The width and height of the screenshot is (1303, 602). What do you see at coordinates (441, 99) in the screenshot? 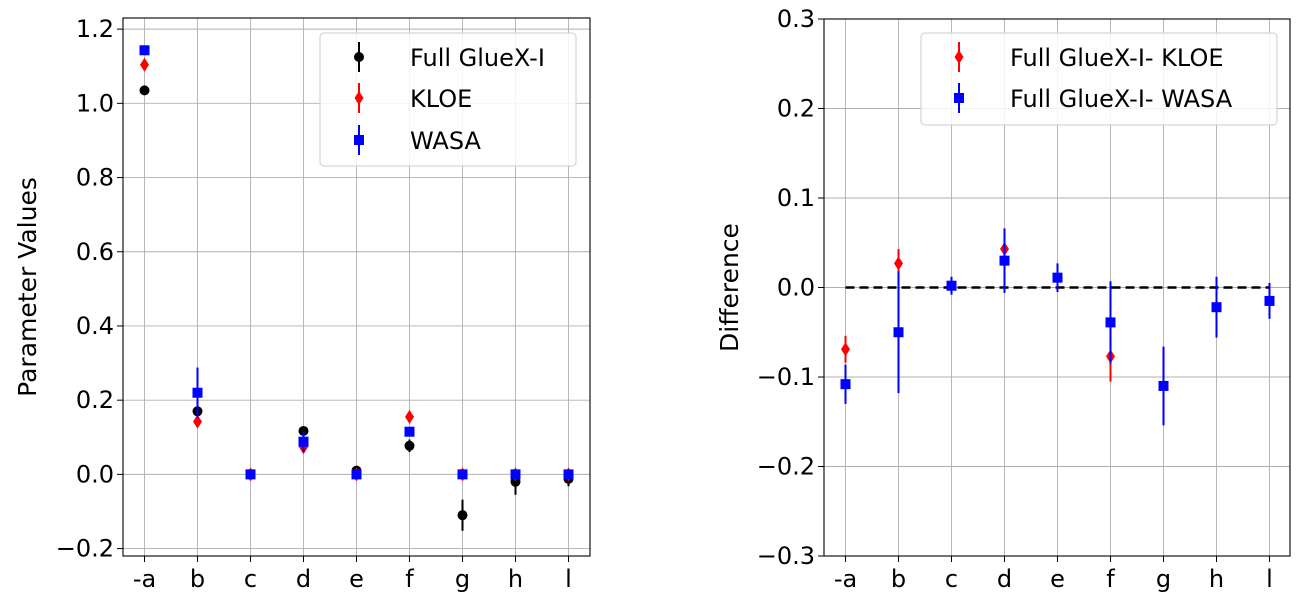
I see `legend-label: KLOE` at bounding box center [441, 99].